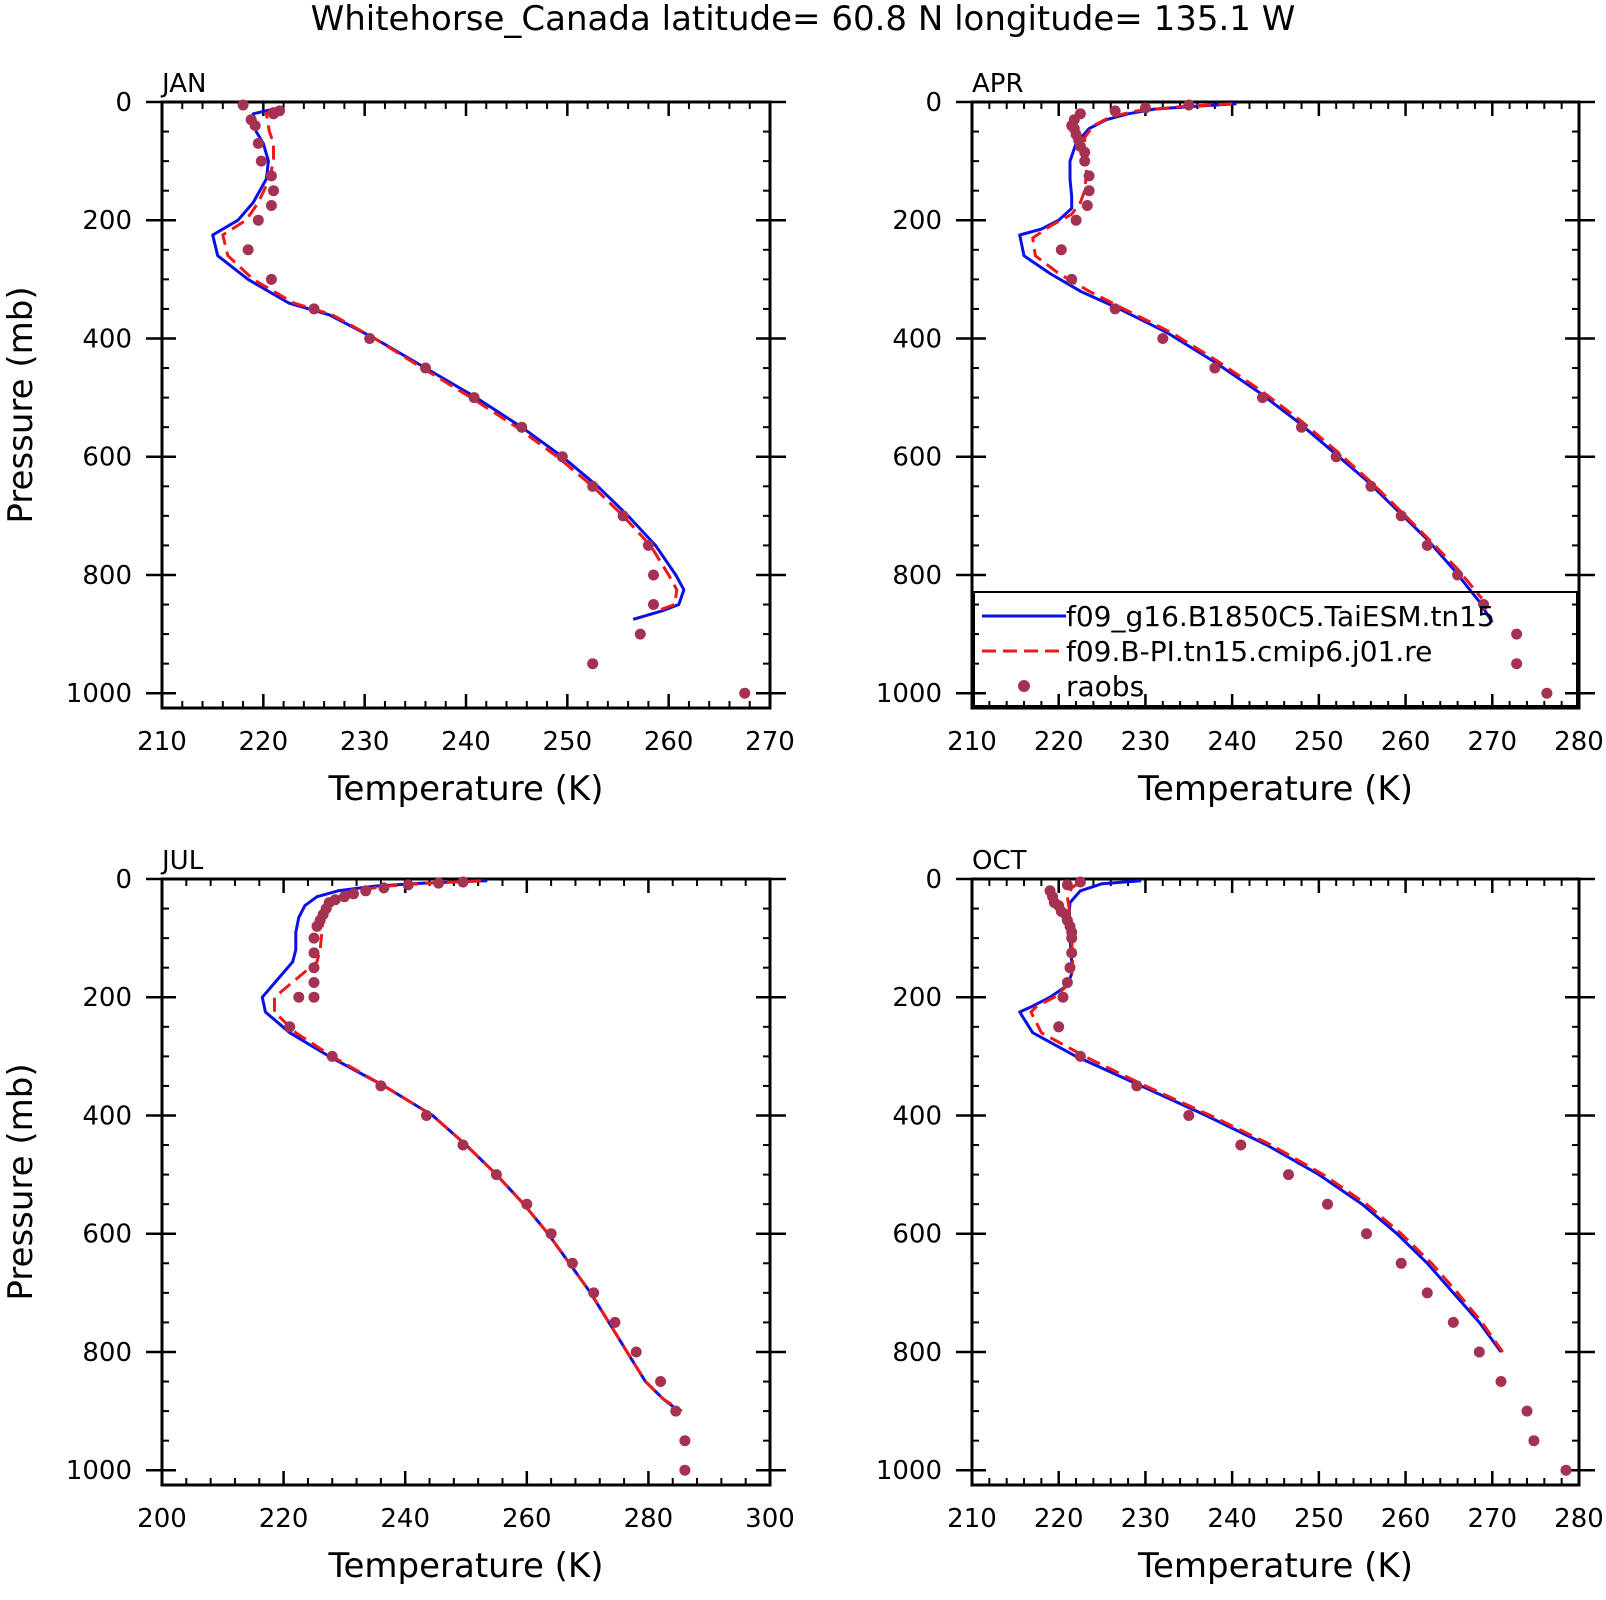  What do you see at coordinates (972, 742) in the screenshot?
I see `x-tick-label: 210` at bounding box center [972, 742].